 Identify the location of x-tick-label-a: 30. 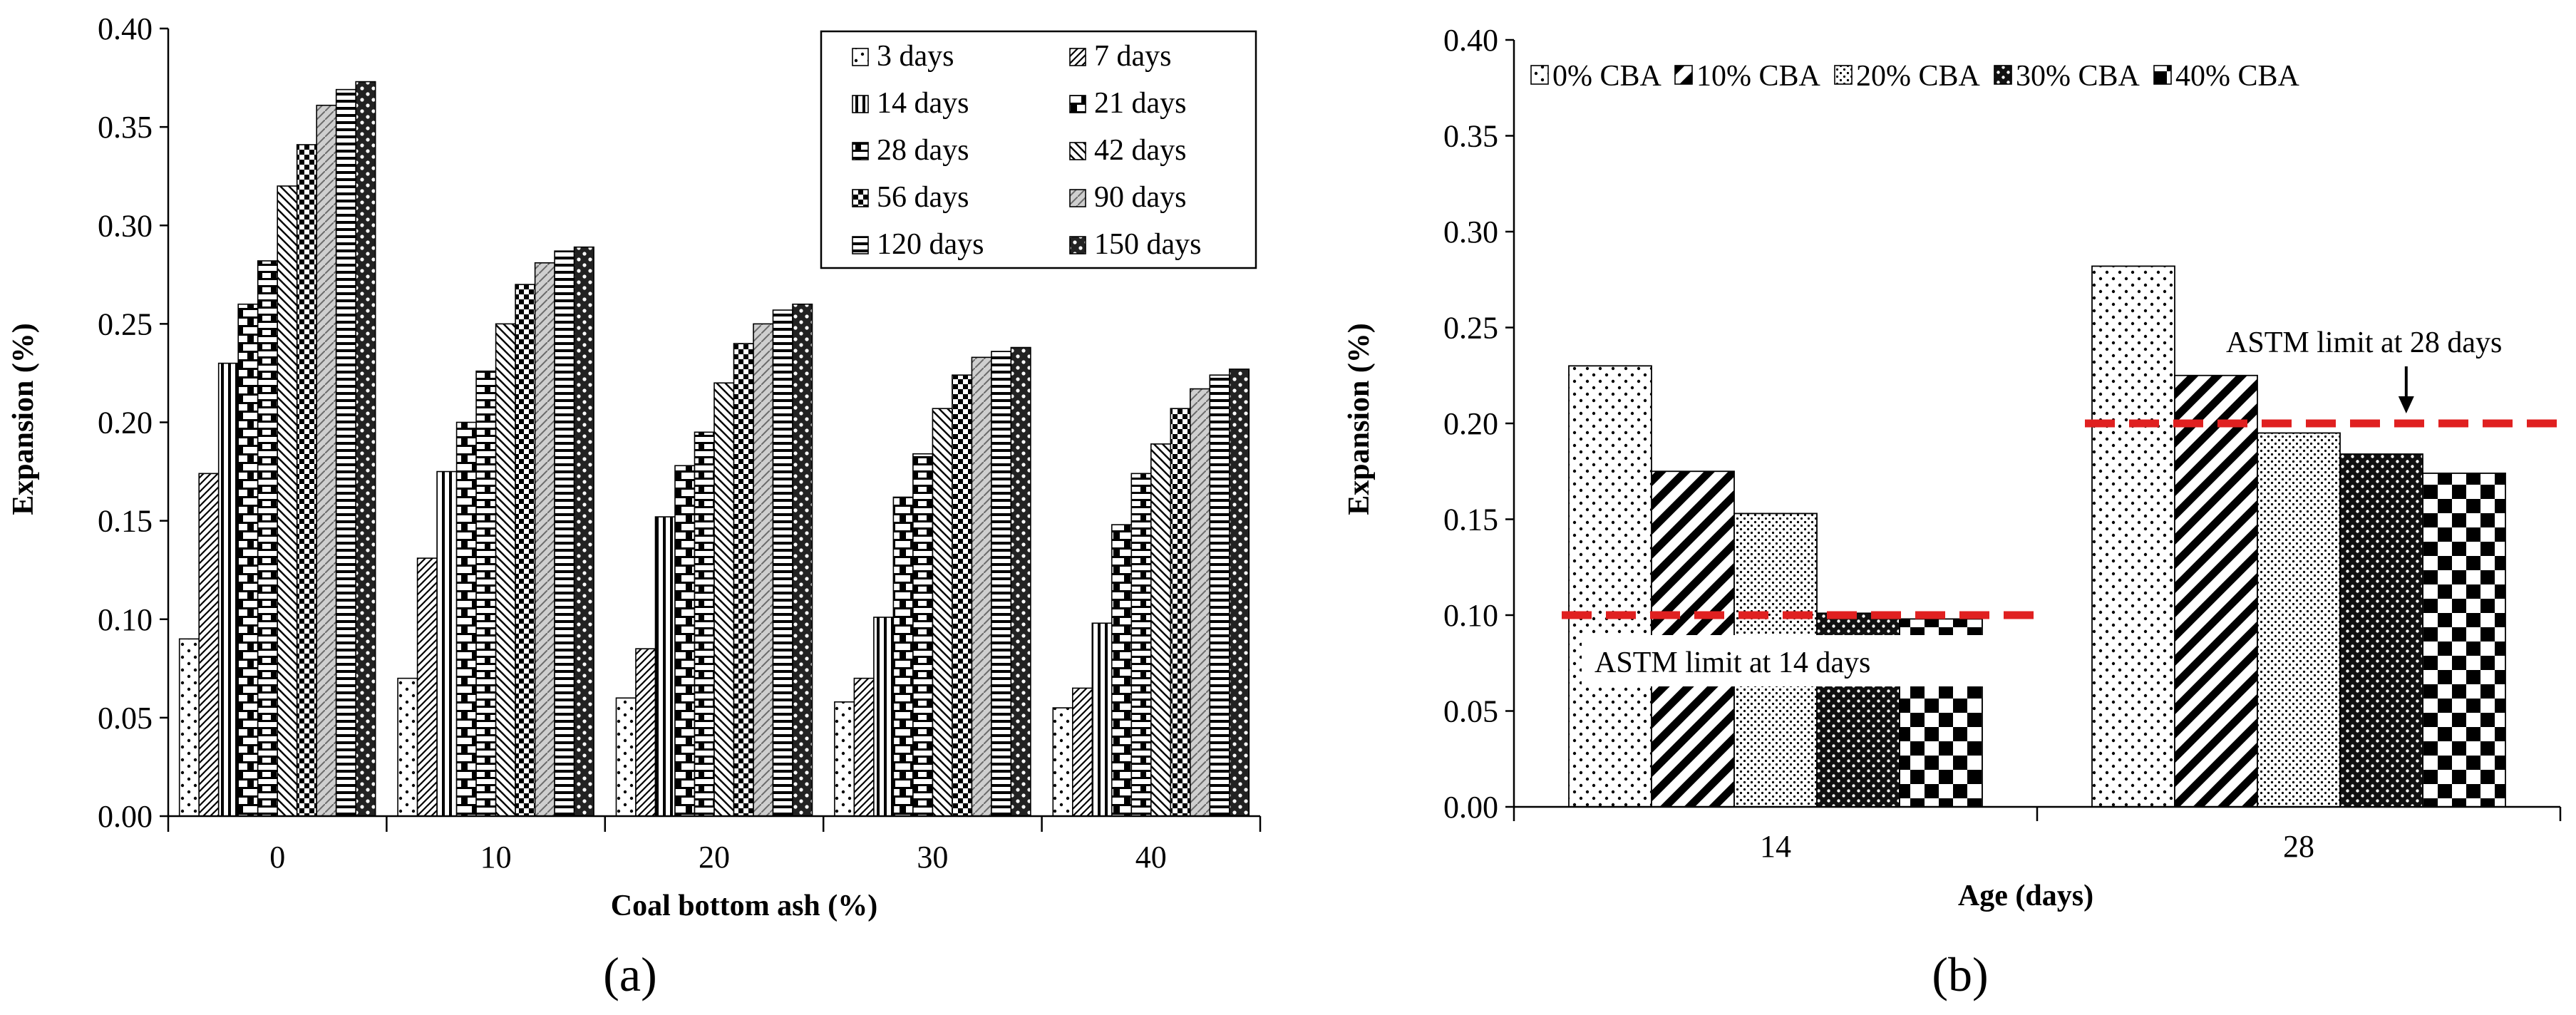
(932, 857).